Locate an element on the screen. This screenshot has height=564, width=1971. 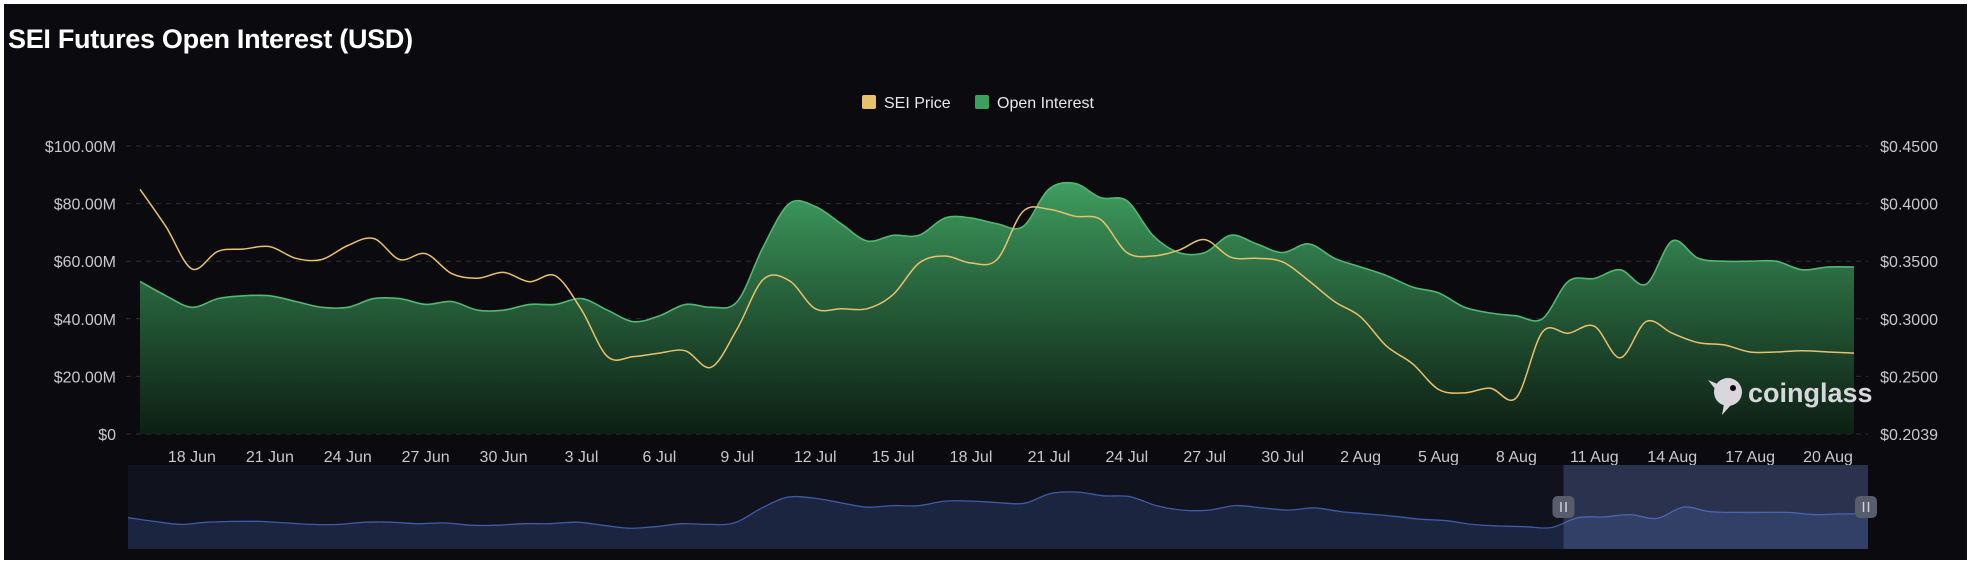
navigator-selection is located at coordinates (1716, 507).